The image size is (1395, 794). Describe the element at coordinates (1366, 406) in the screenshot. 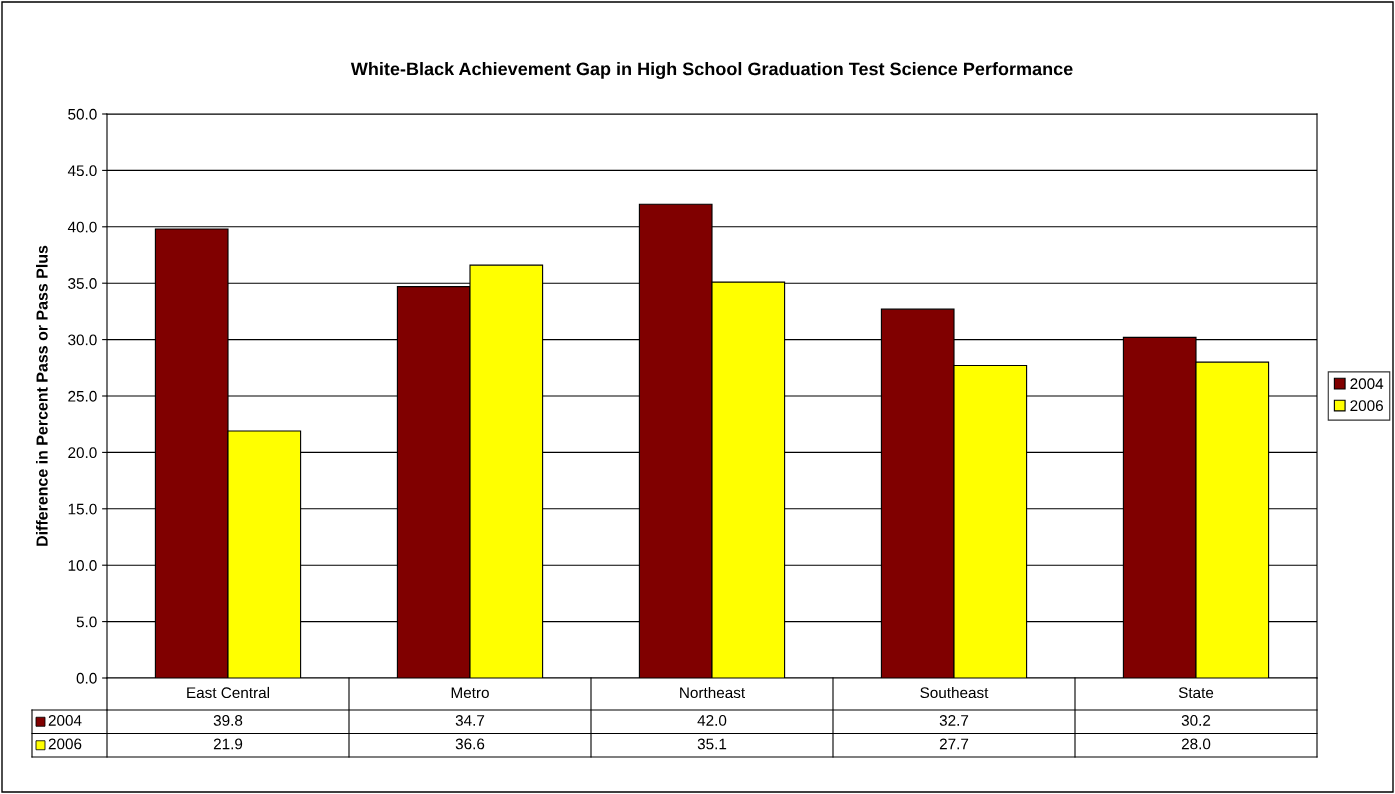

I see `legend-label: 2006` at that location.